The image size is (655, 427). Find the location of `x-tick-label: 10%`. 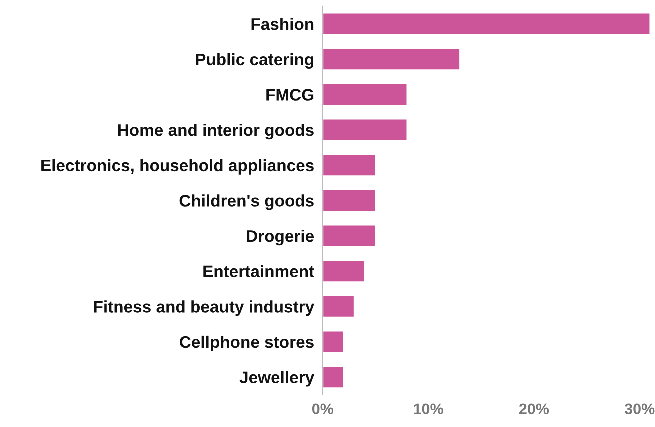

x-tick-label: 10% is located at coordinates (429, 409).